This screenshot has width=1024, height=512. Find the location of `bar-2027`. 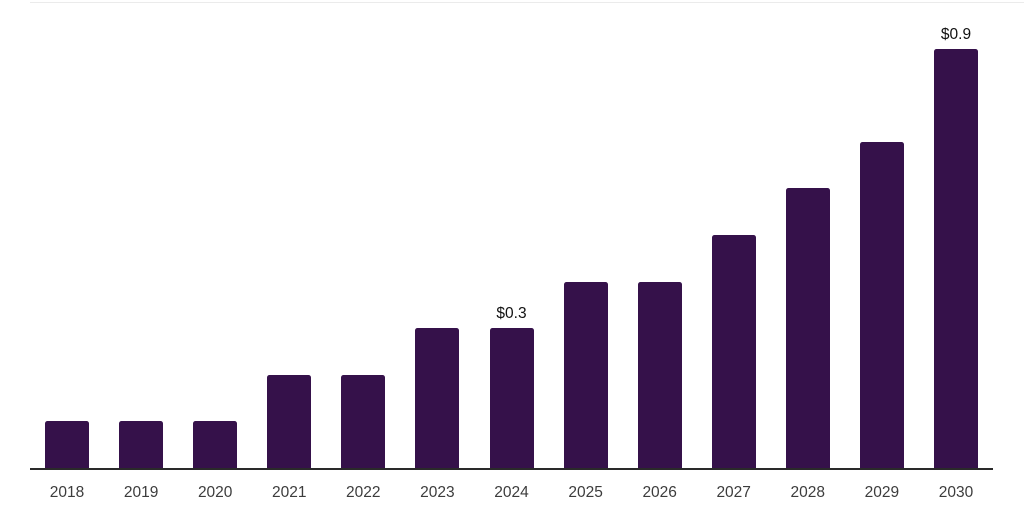

bar-2027 is located at coordinates (733, 351).